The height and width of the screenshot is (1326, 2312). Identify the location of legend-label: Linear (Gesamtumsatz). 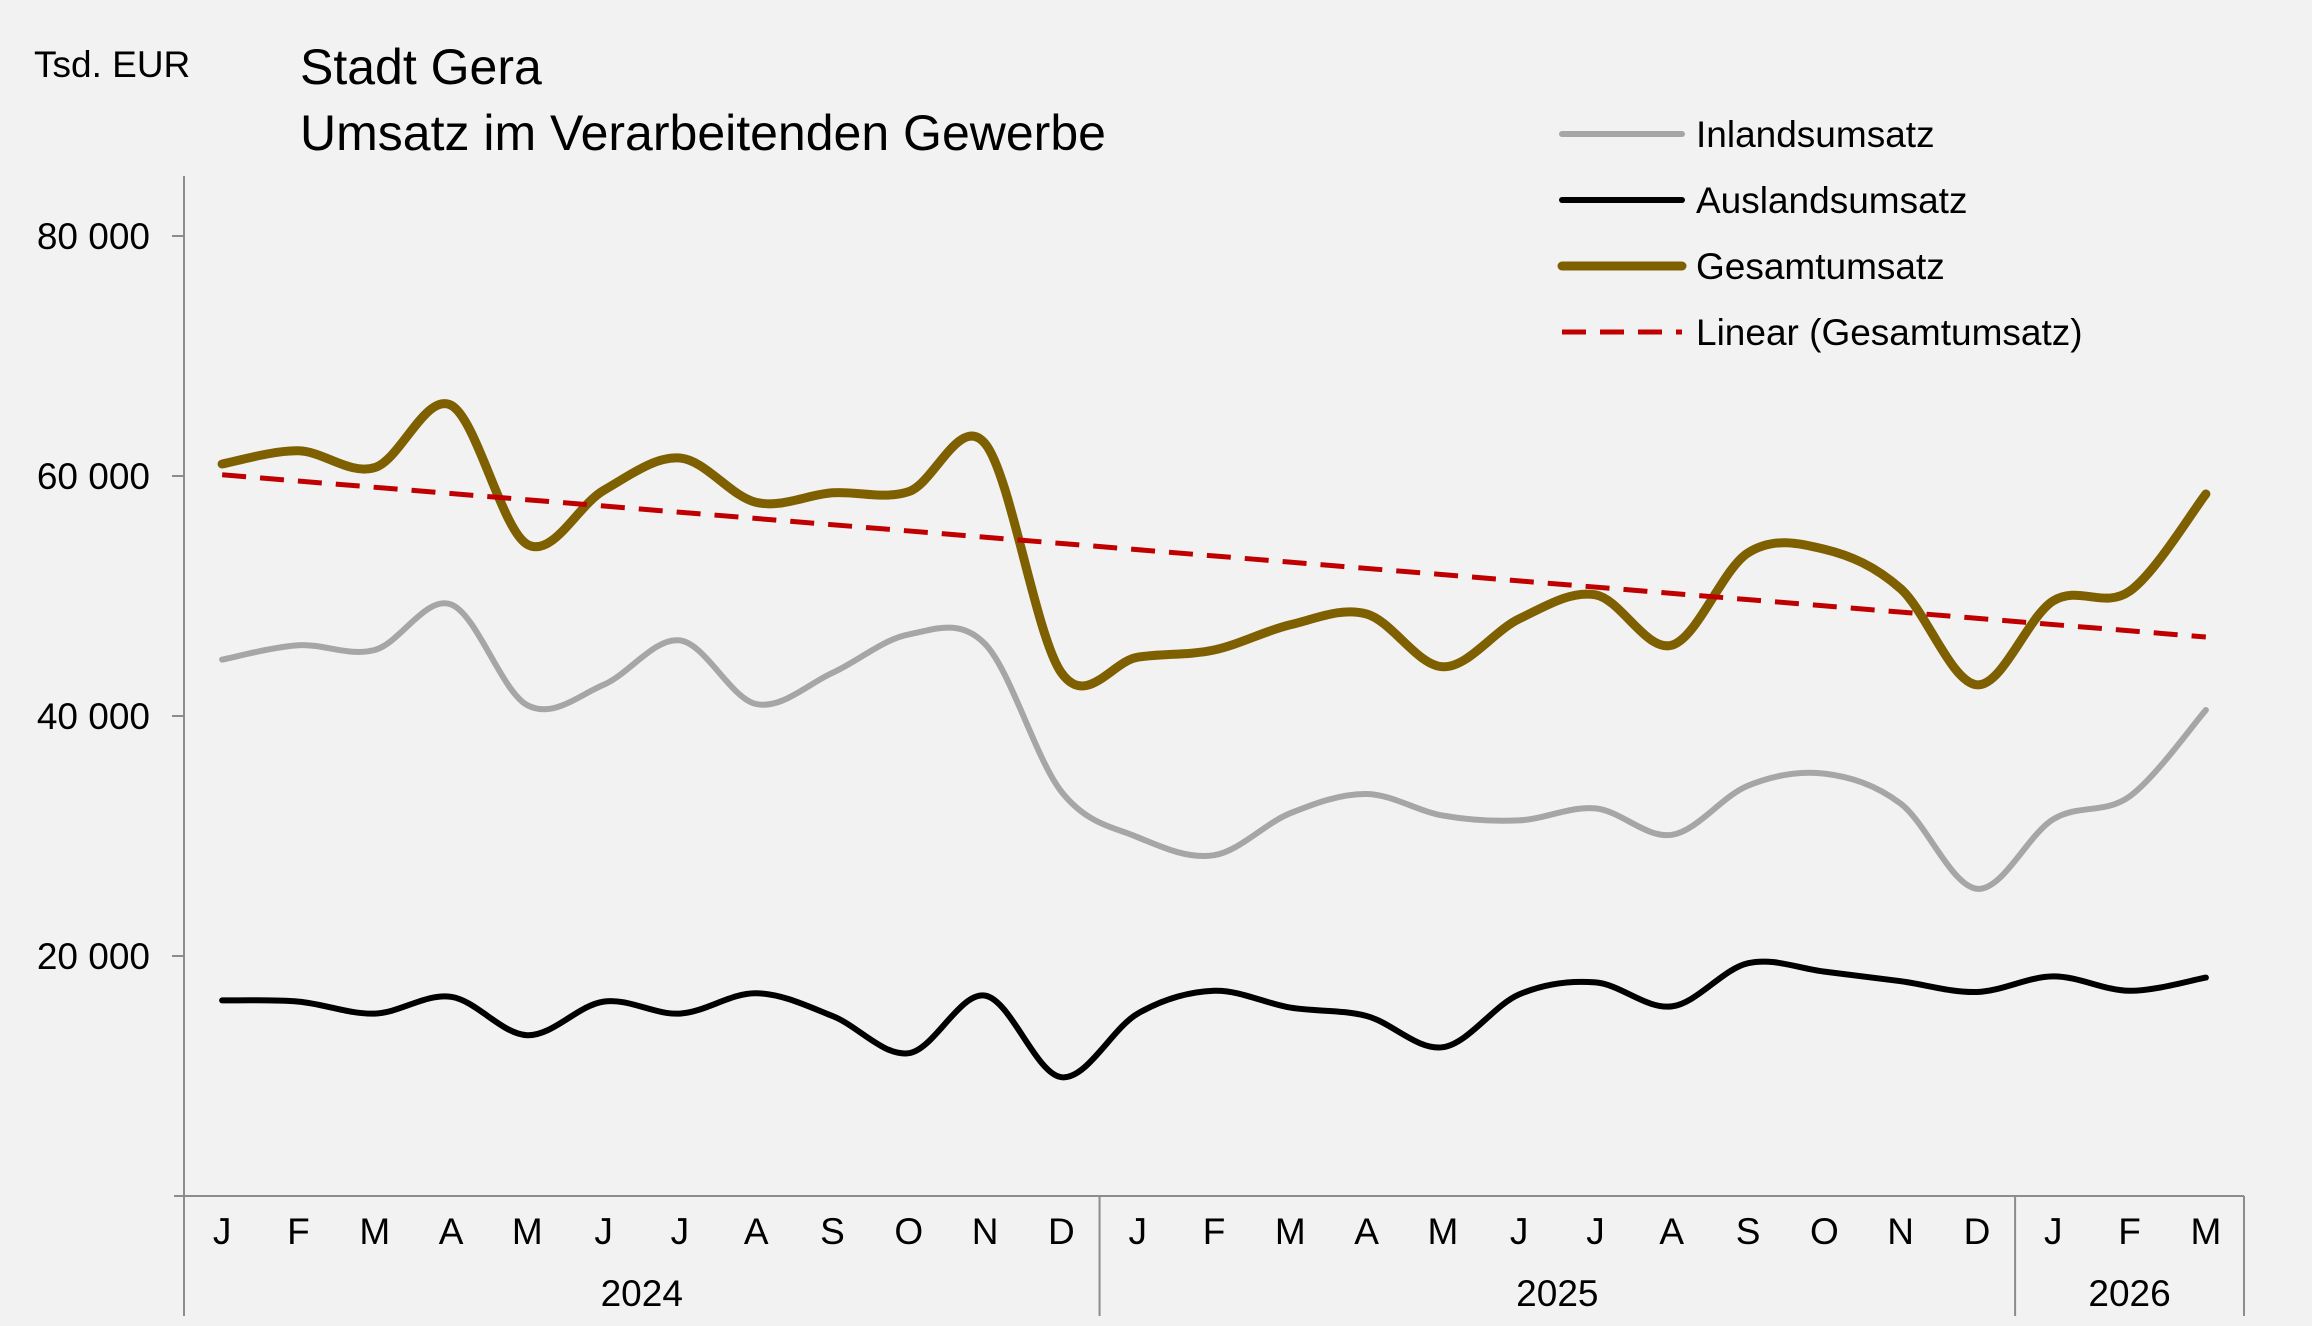
(1889, 332).